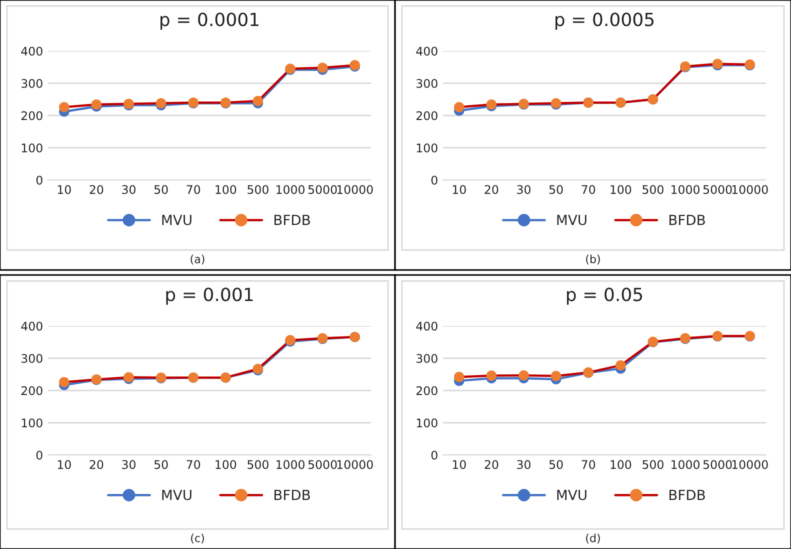  Describe the element at coordinates (605, 21) in the screenshot. I see `chart-title: p = 0.0005` at that location.